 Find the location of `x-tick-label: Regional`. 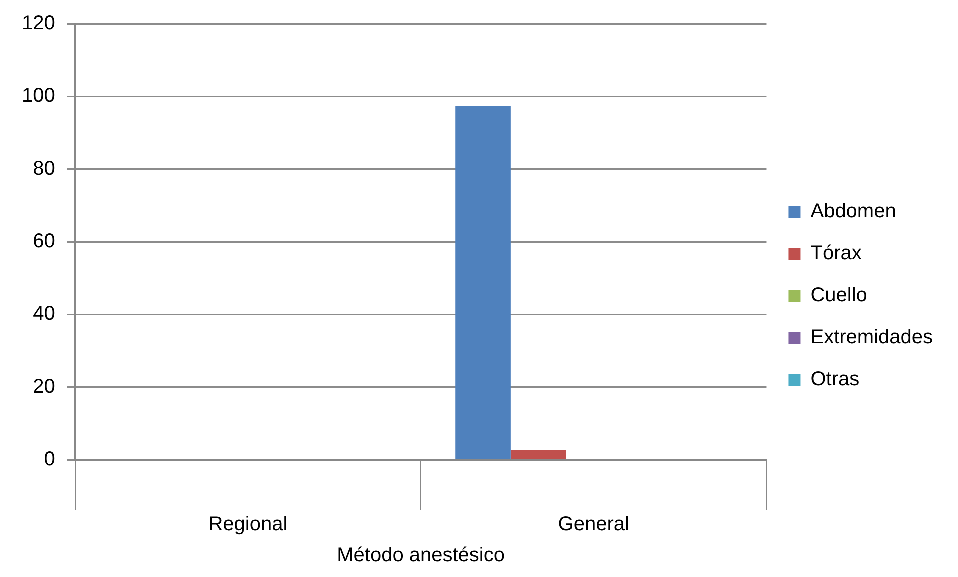

x-tick-label: Regional is located at coordinates (248, 525).